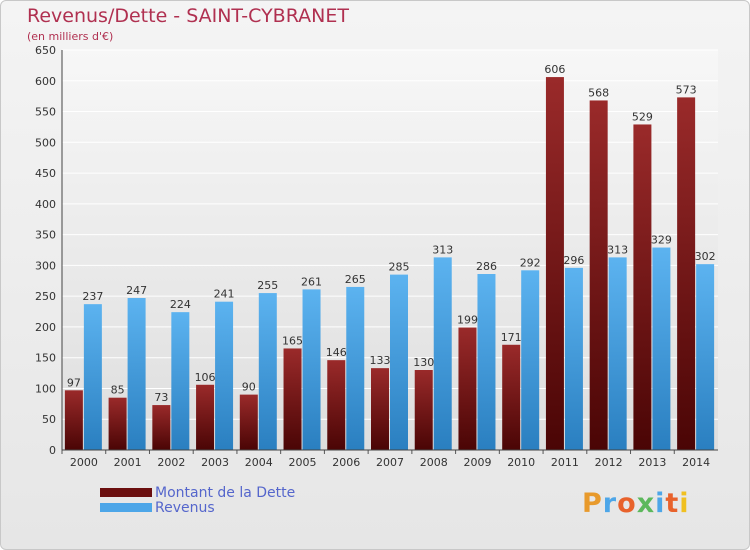  I want to click on logo-letter: o, so click(627, 503).